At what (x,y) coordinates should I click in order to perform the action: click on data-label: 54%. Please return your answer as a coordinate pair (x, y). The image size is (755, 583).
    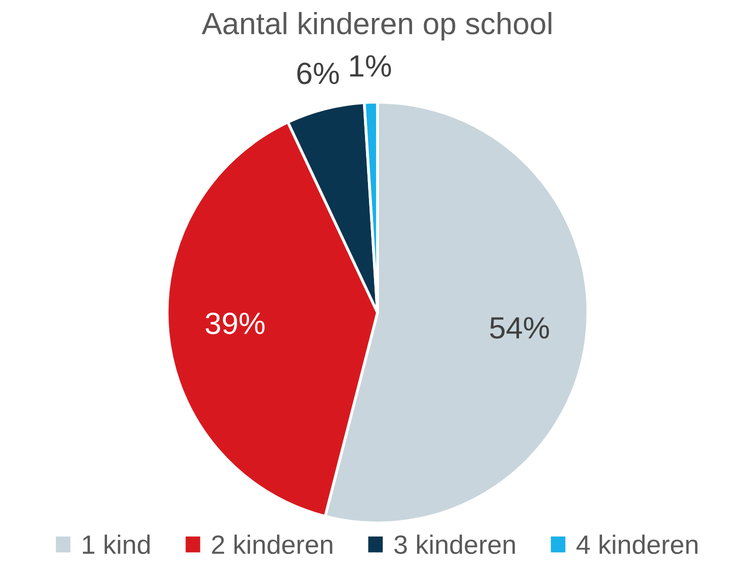
    Looking at the image, I should click on (519, 328).